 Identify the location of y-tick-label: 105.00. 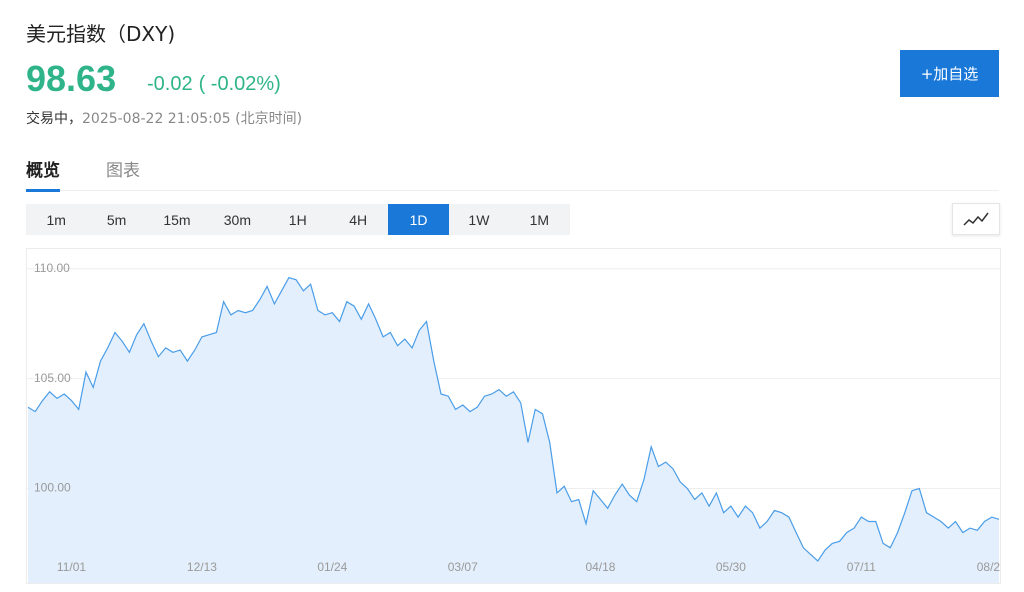
(52, 378).